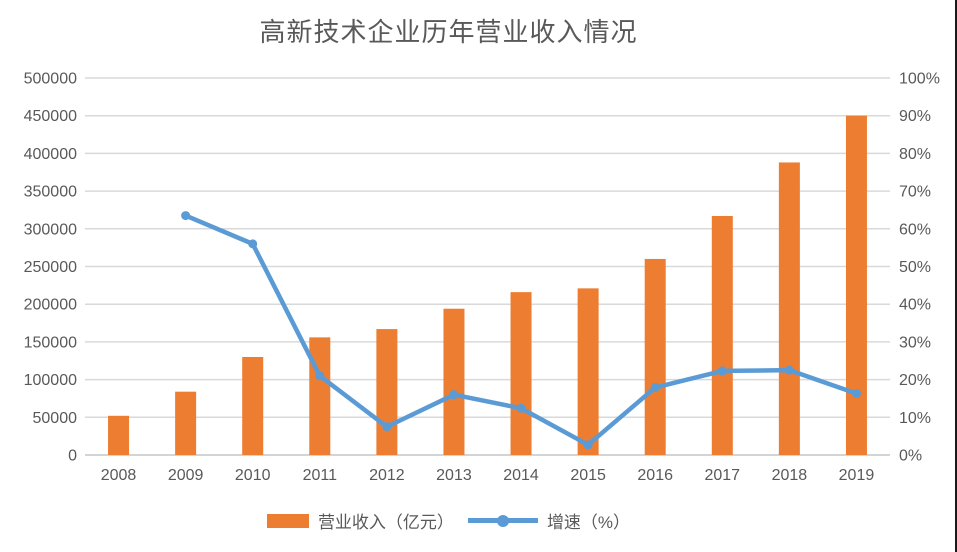 The image size is (957, 552). I want to click on y-left-tick-label: 300000, so click(50, 229).